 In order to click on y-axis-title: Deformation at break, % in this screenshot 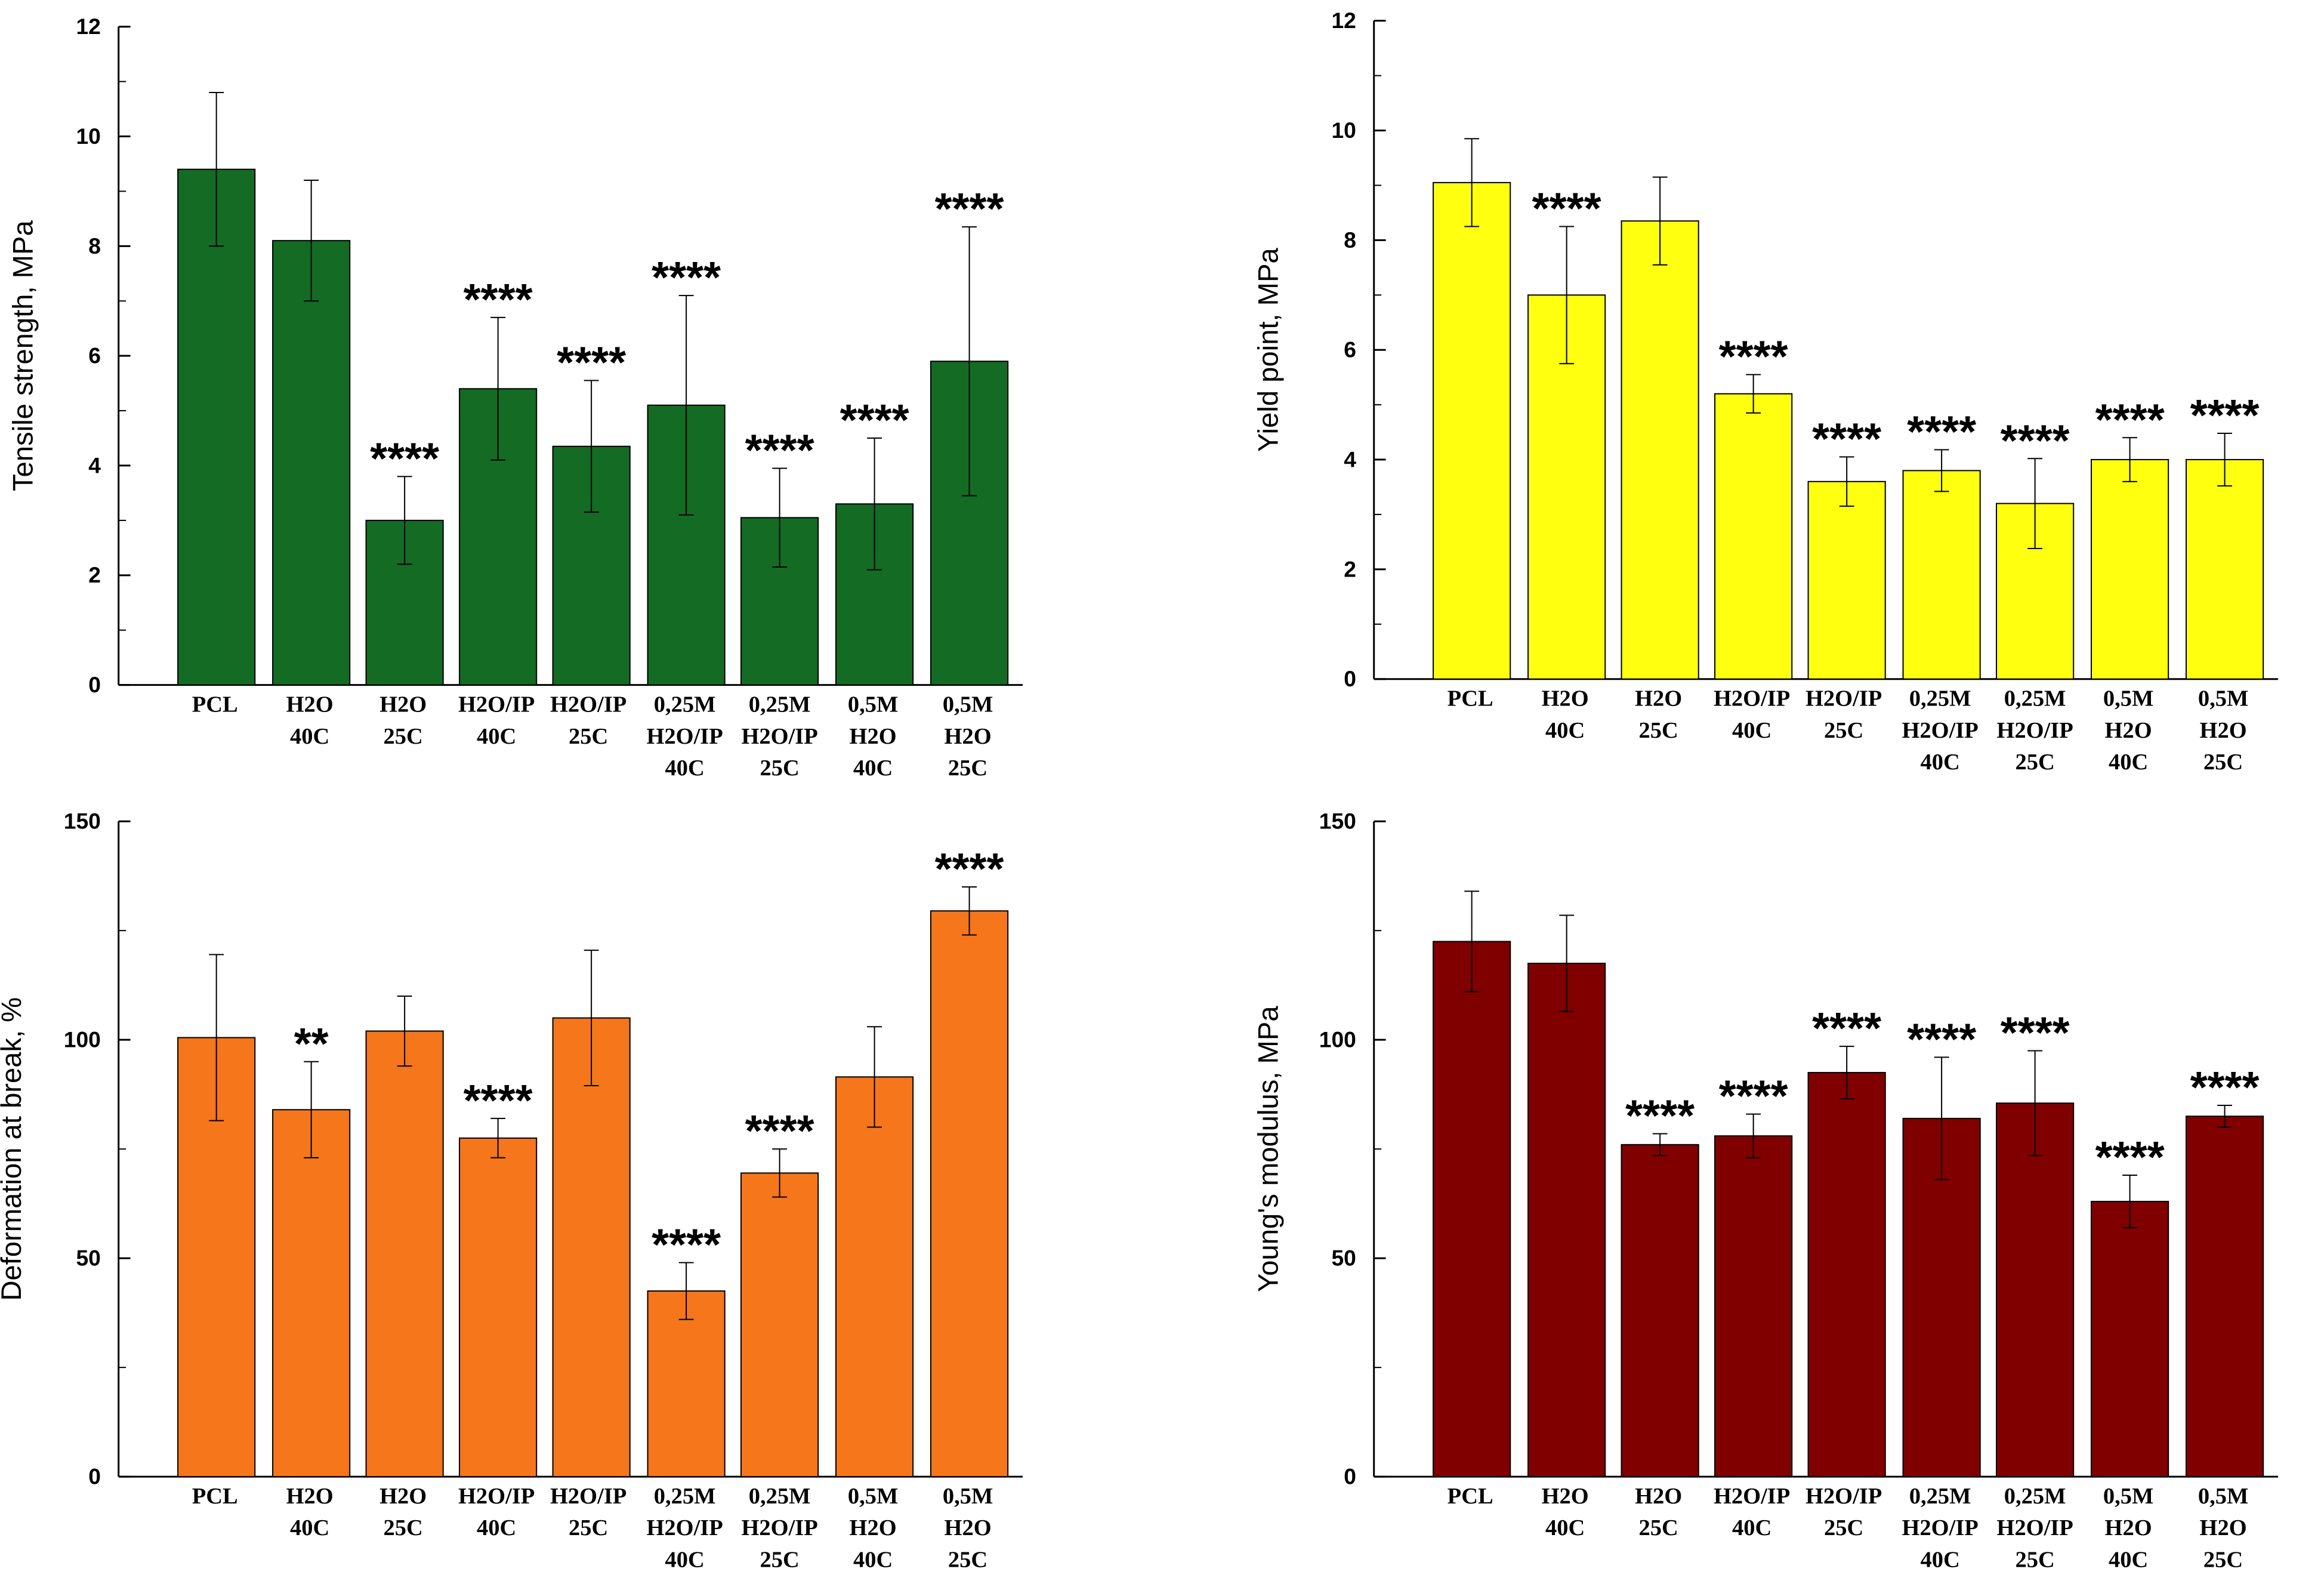, I will do `click(13, 1149)`.